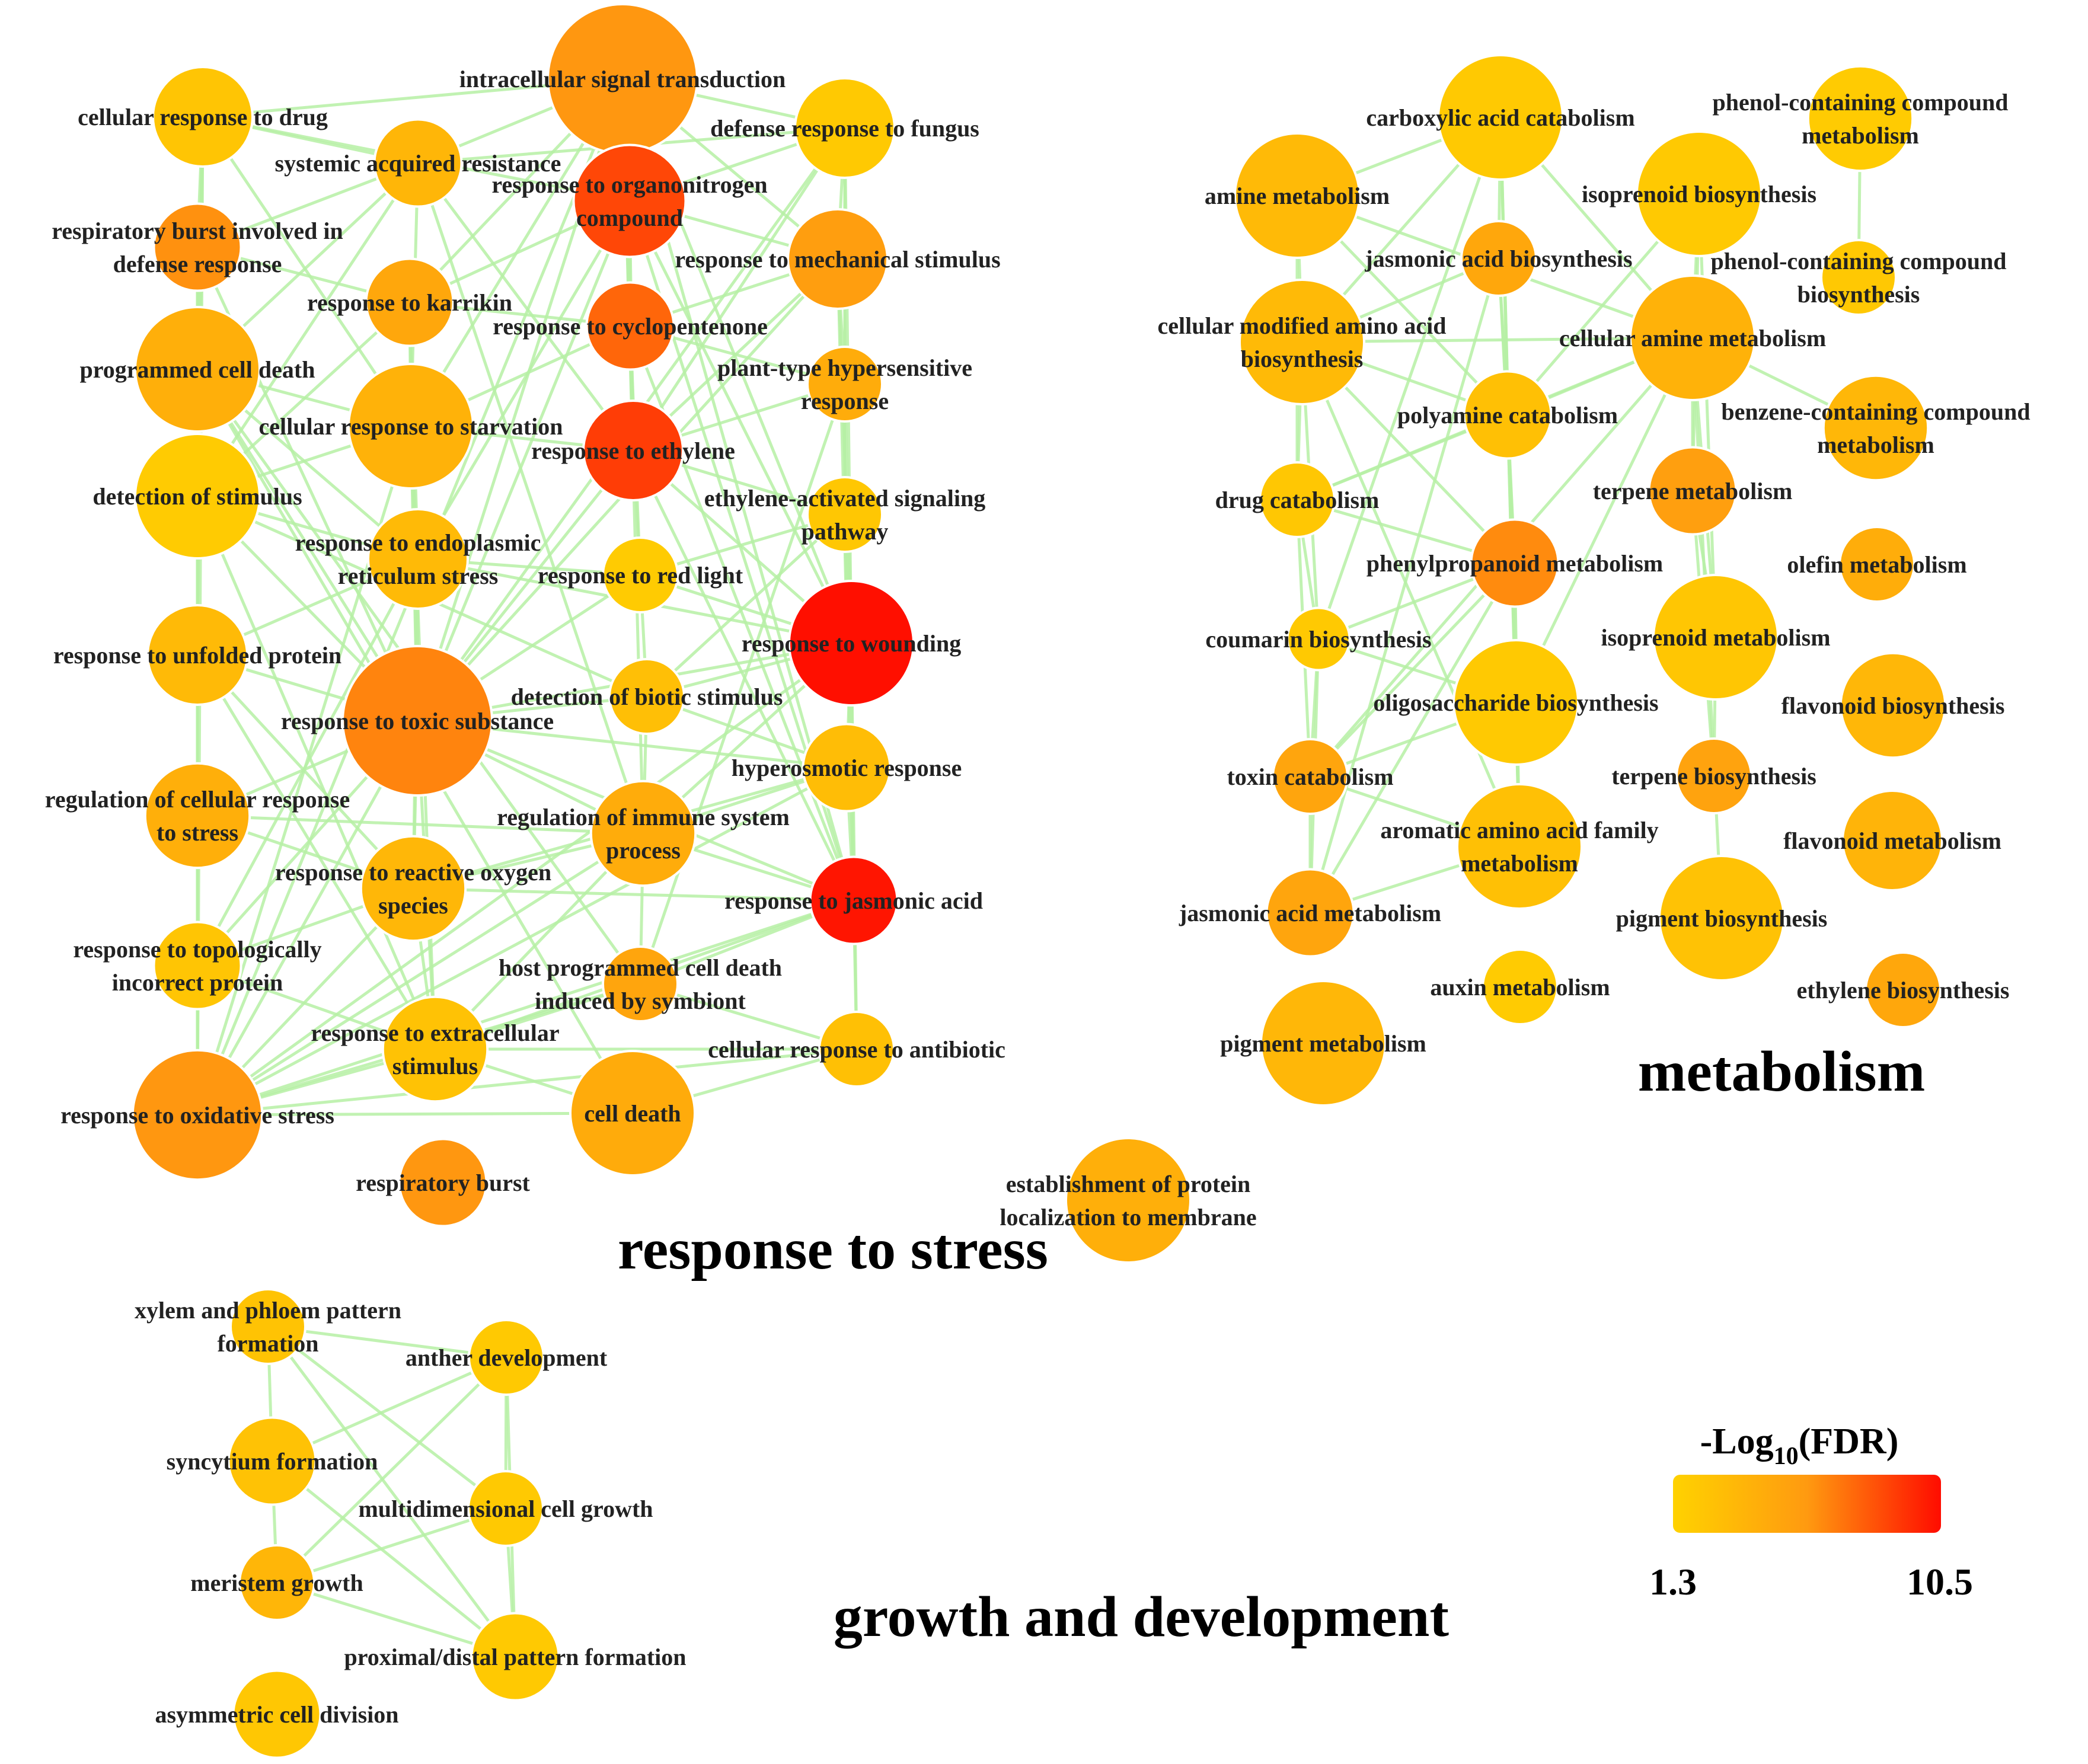 Image resolution: width=2088 pixels, height=1764 pixels. I want to click on node-m4, so click(1699, 194).